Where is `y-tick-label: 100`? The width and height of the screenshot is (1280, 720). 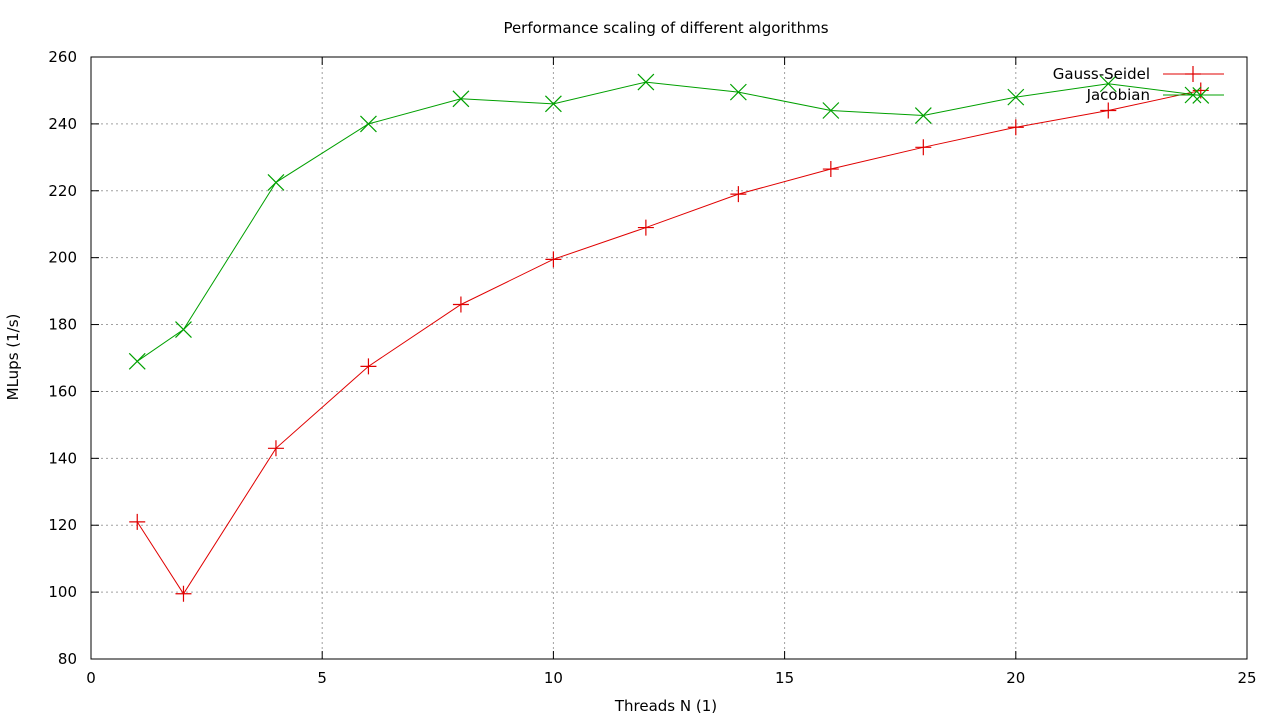 y-tick-label: 100 is located at coordinates (62, 592).